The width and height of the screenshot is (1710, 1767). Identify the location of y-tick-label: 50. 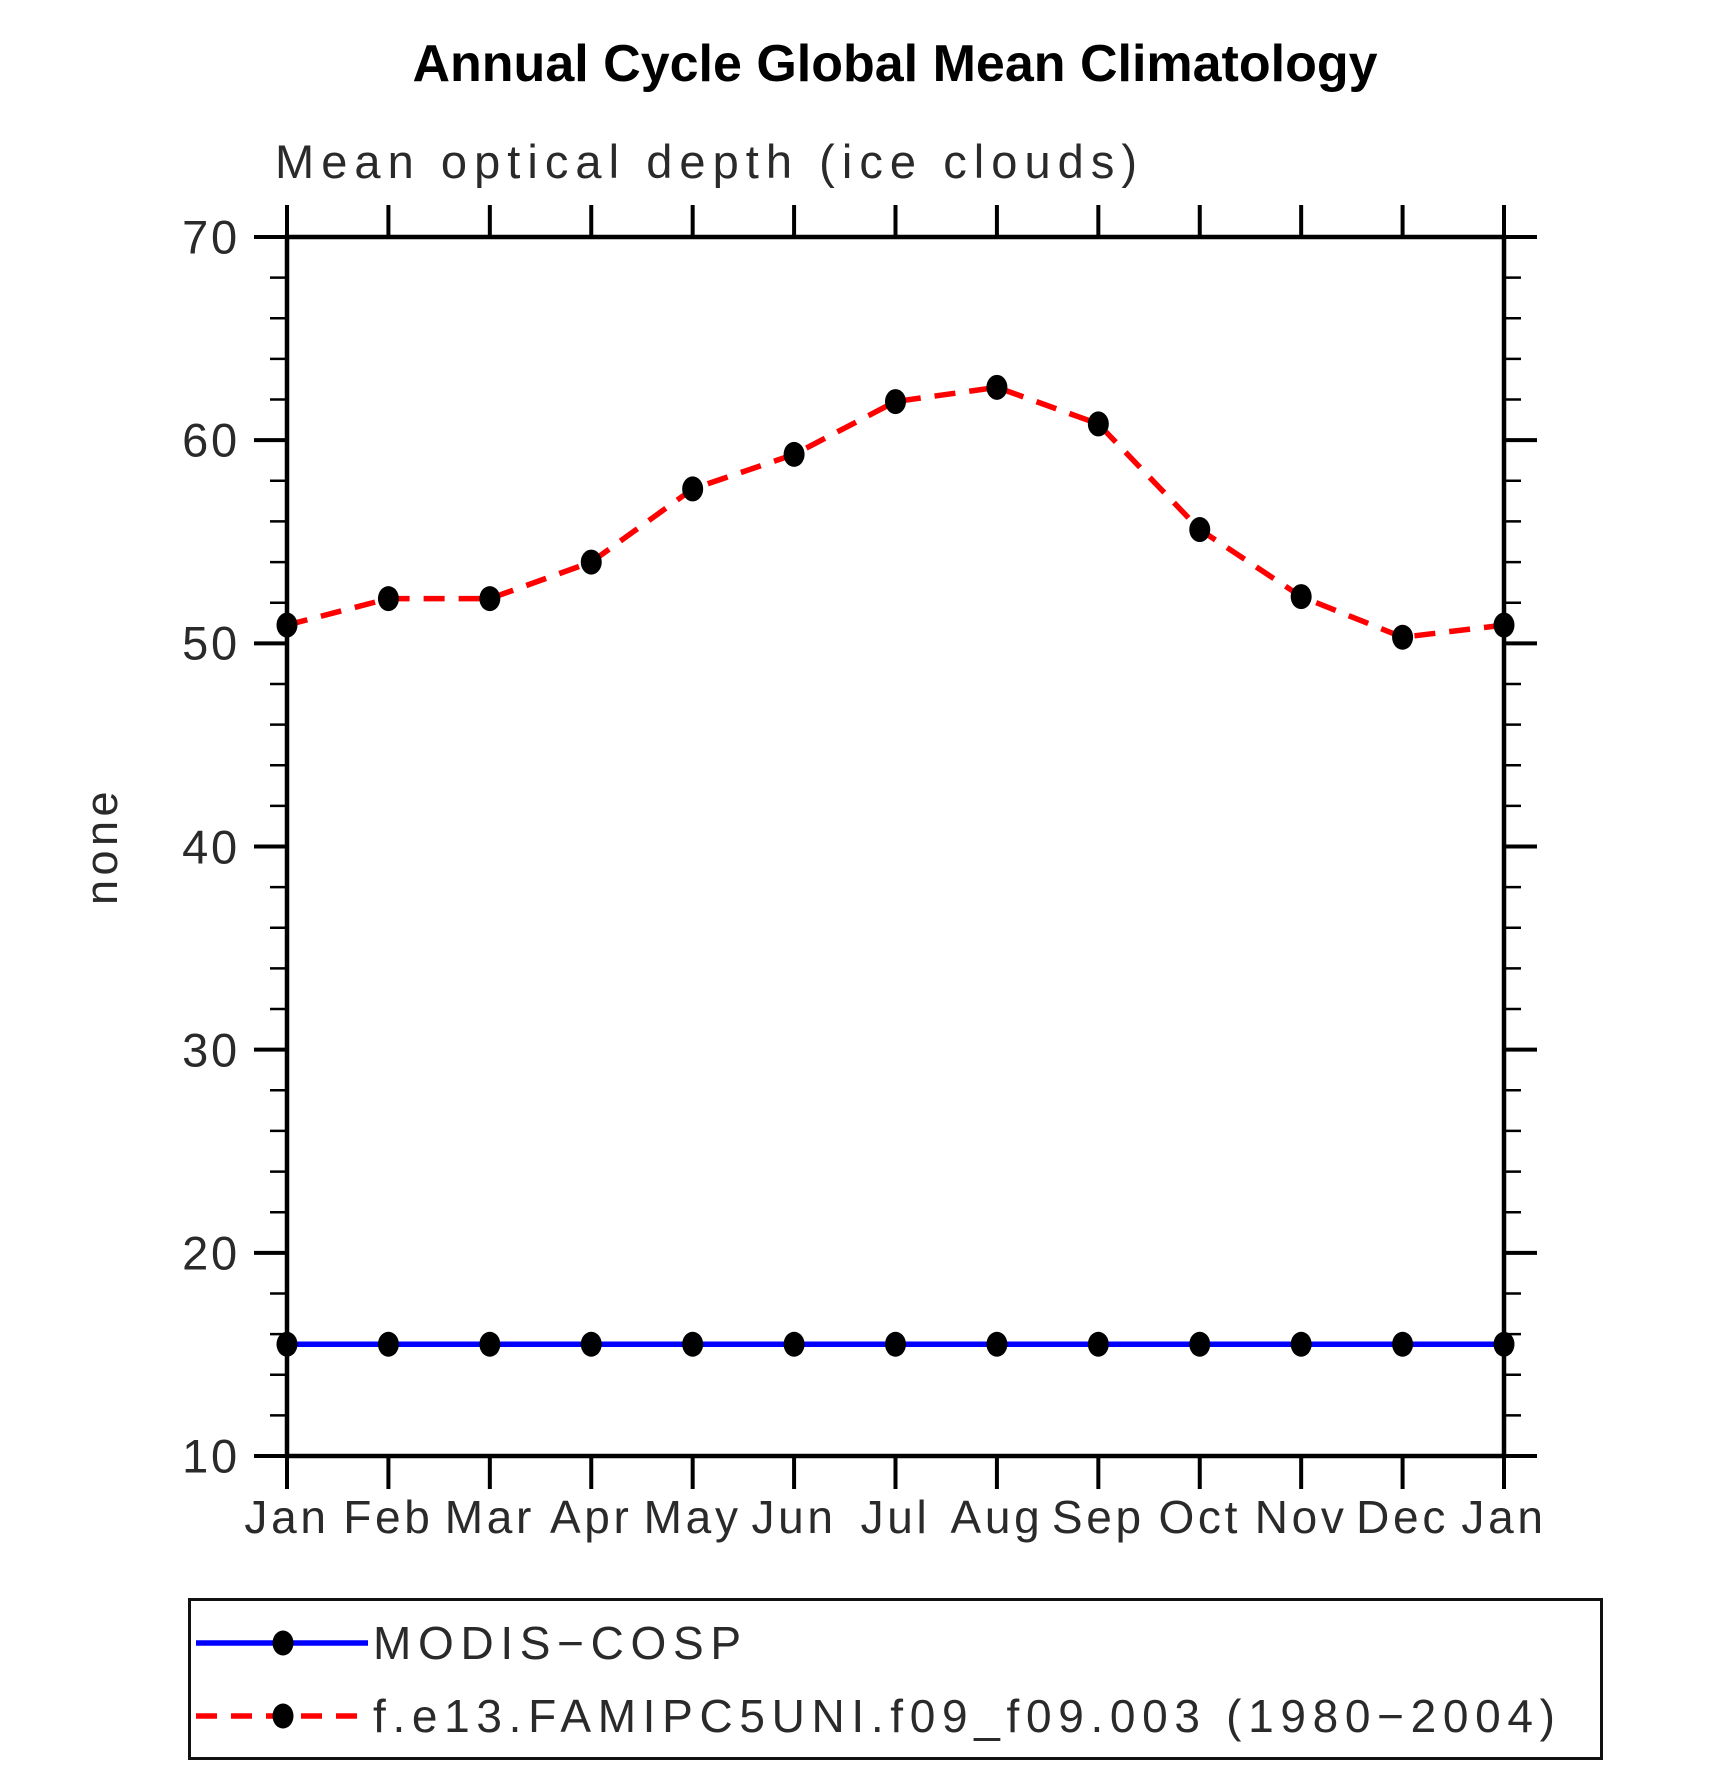
(211, 643).